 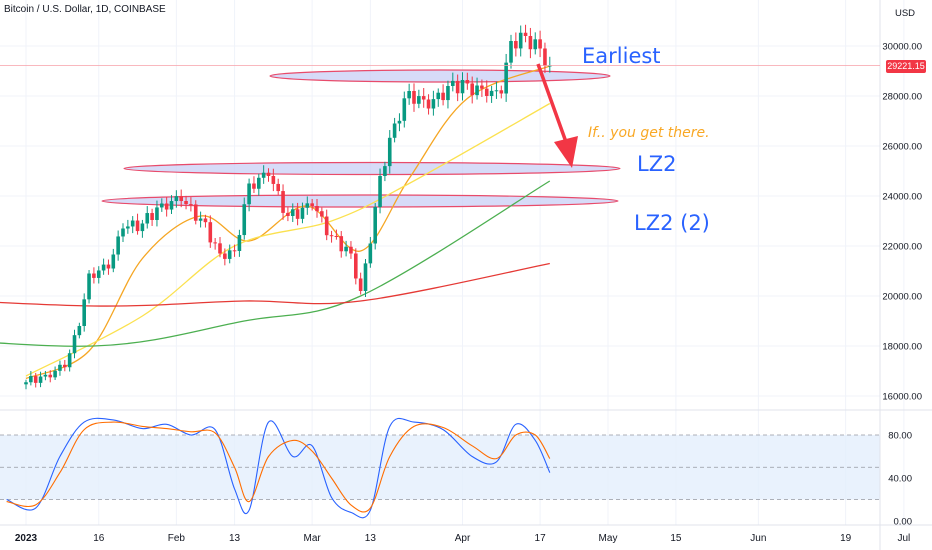 What do you see at coordinates (275, 284) in the screenshot?
I see `moving-average-200-line` at bounding box center [275, 284].